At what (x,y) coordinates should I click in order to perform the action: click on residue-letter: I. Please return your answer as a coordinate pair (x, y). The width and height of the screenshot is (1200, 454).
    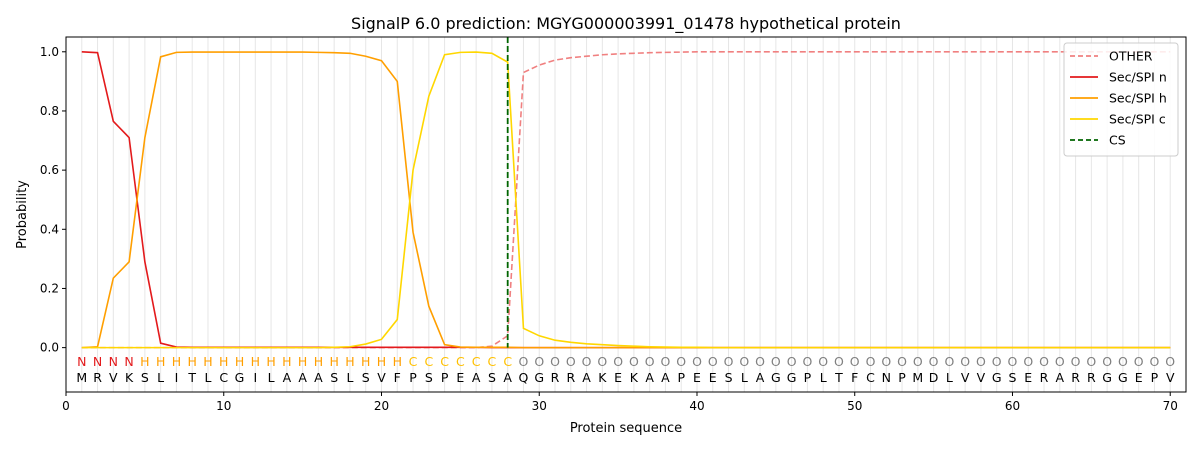
    Looking at the image, I should click on (177, 377).